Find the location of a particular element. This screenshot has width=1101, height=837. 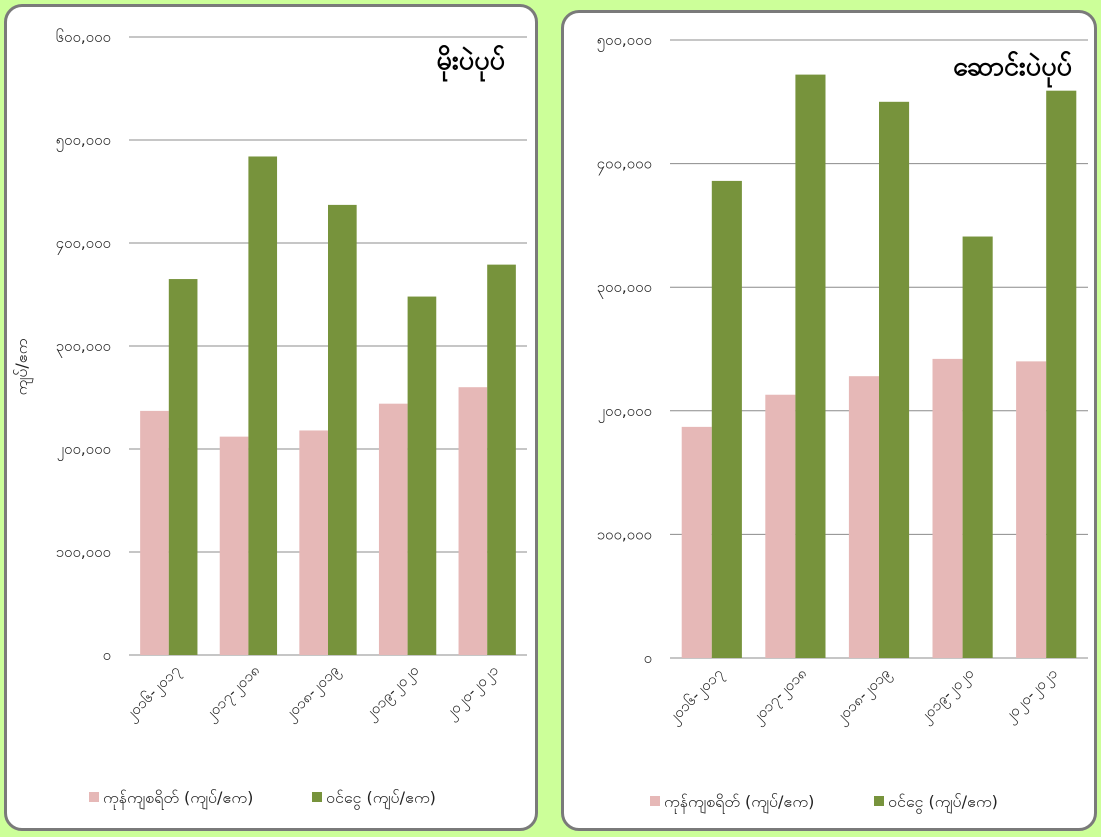

chart-title: မိုးပဲပုပ် is located at coordinates (471, 63).